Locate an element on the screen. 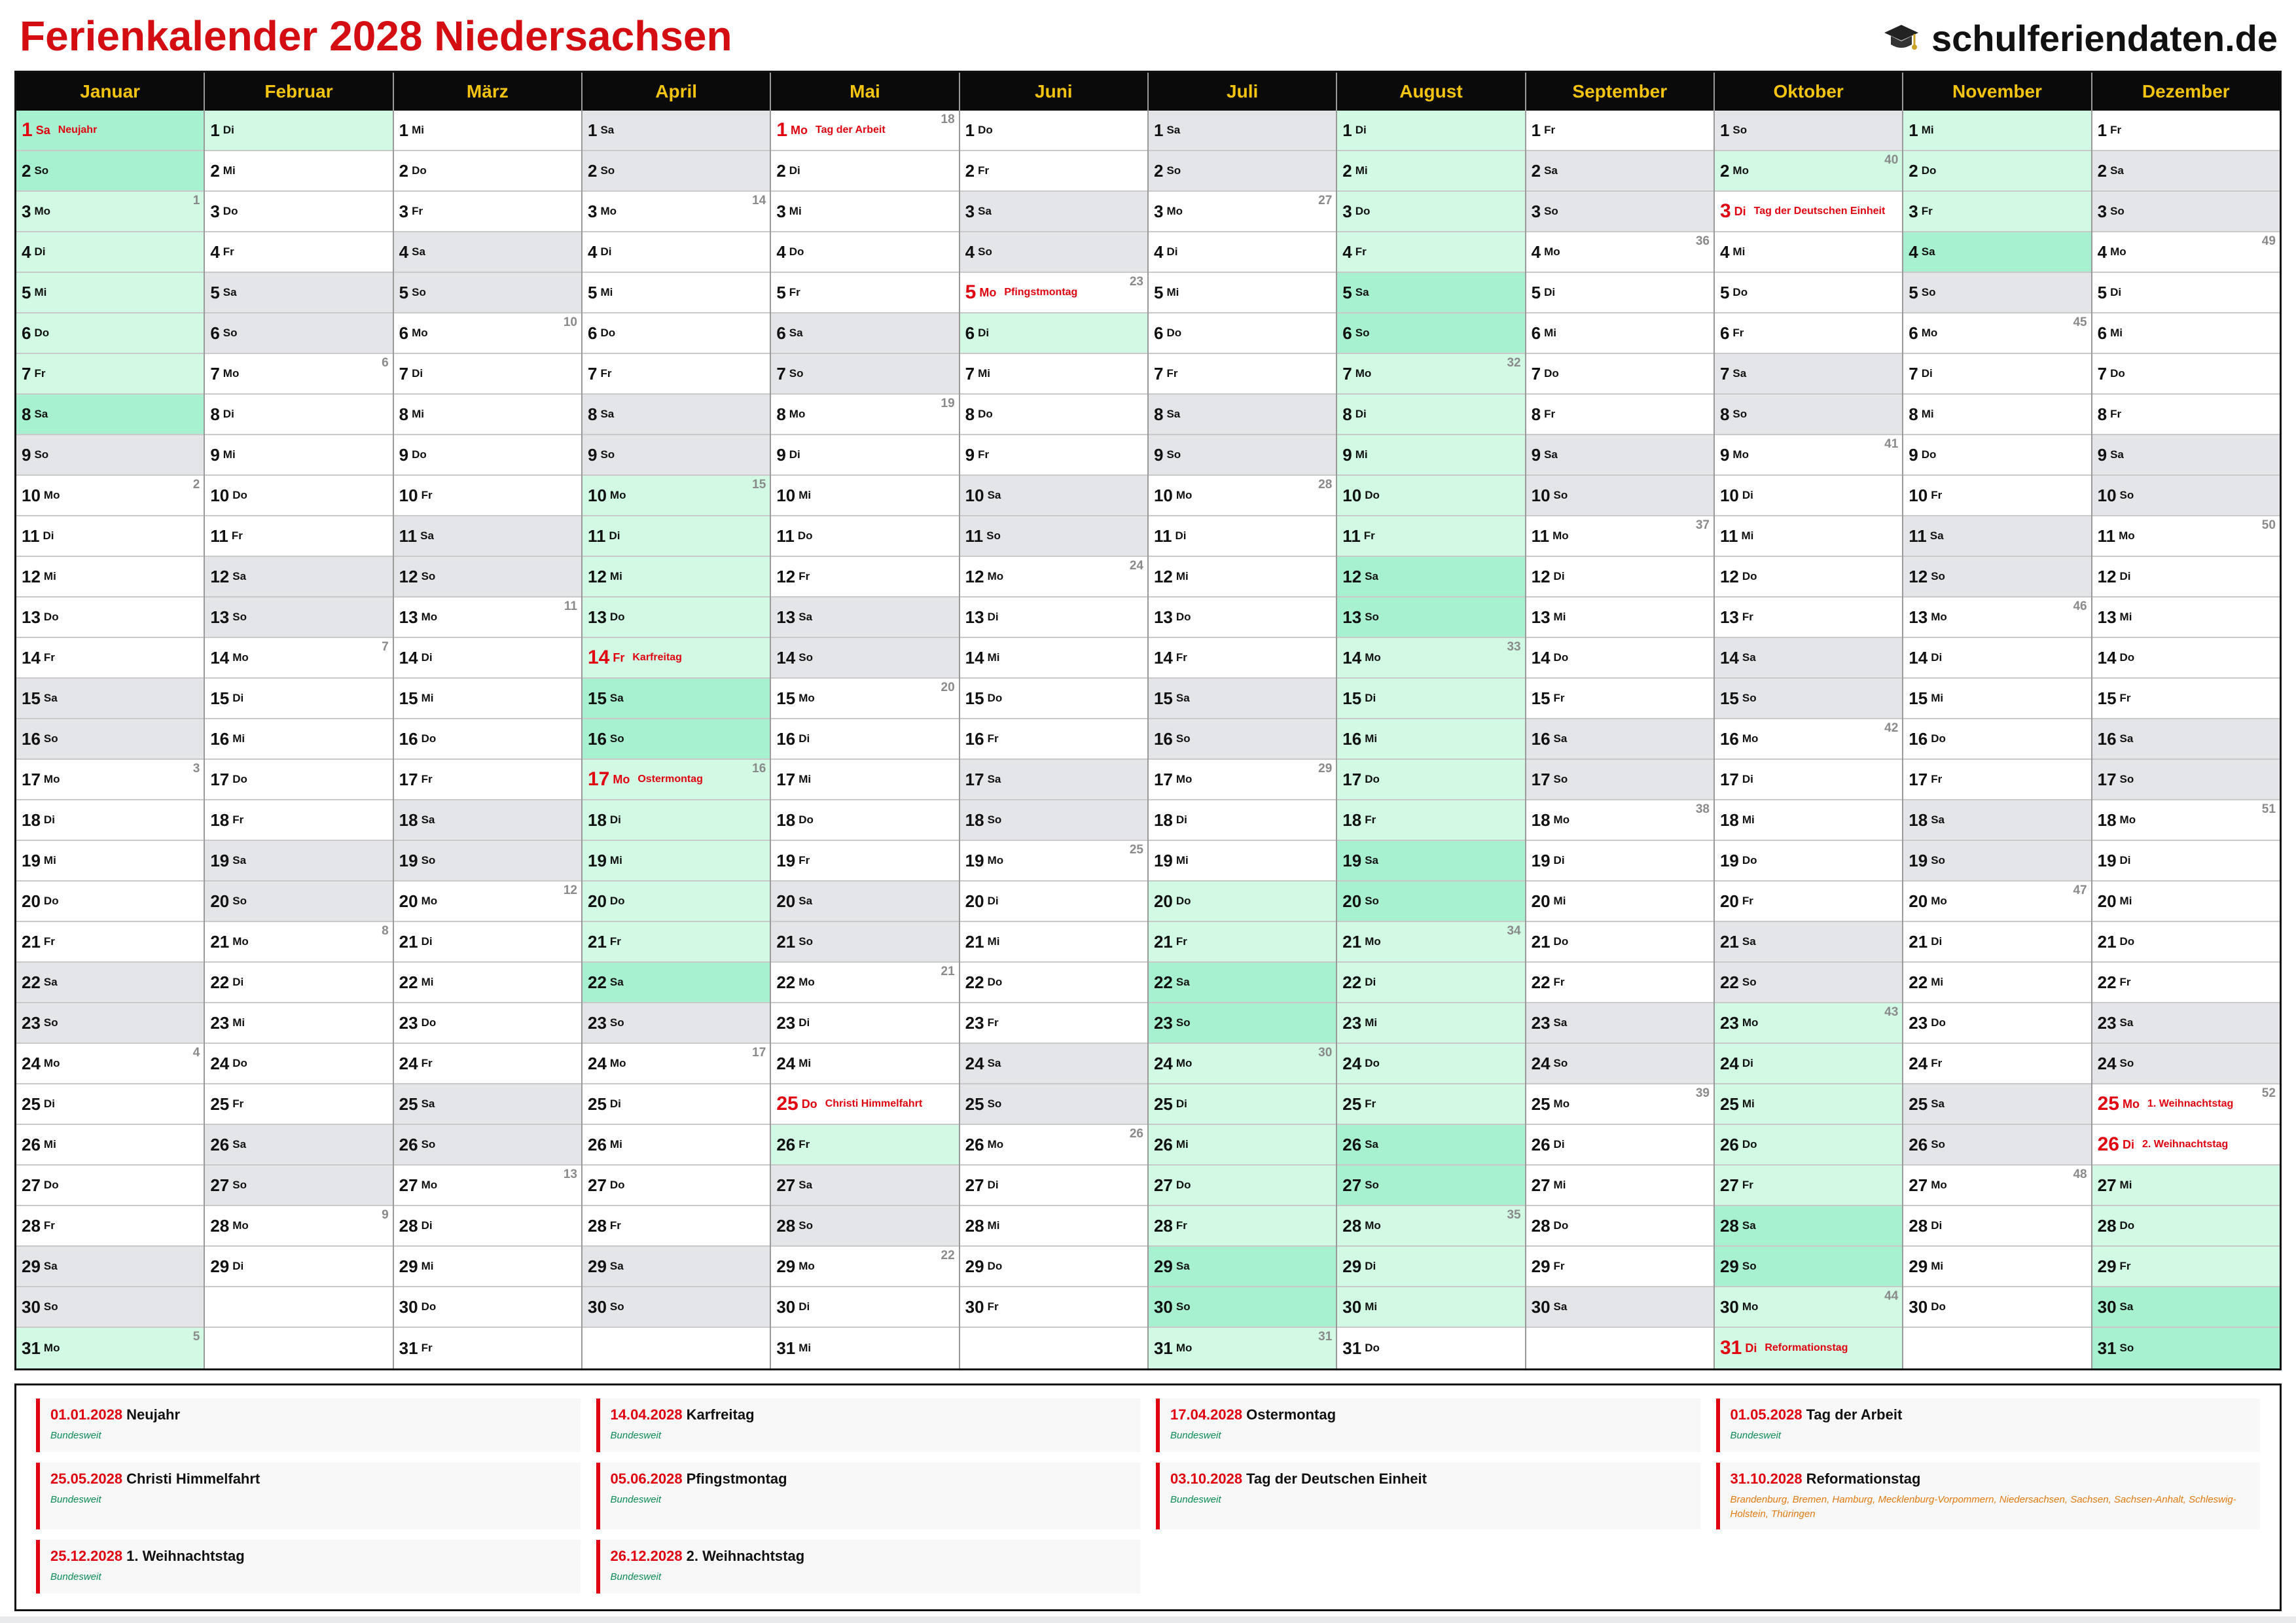 Image resolution: width=2296 pixels, height=1623 pixels. day-cell: 5 Mi is located at coordinates (676, 293).